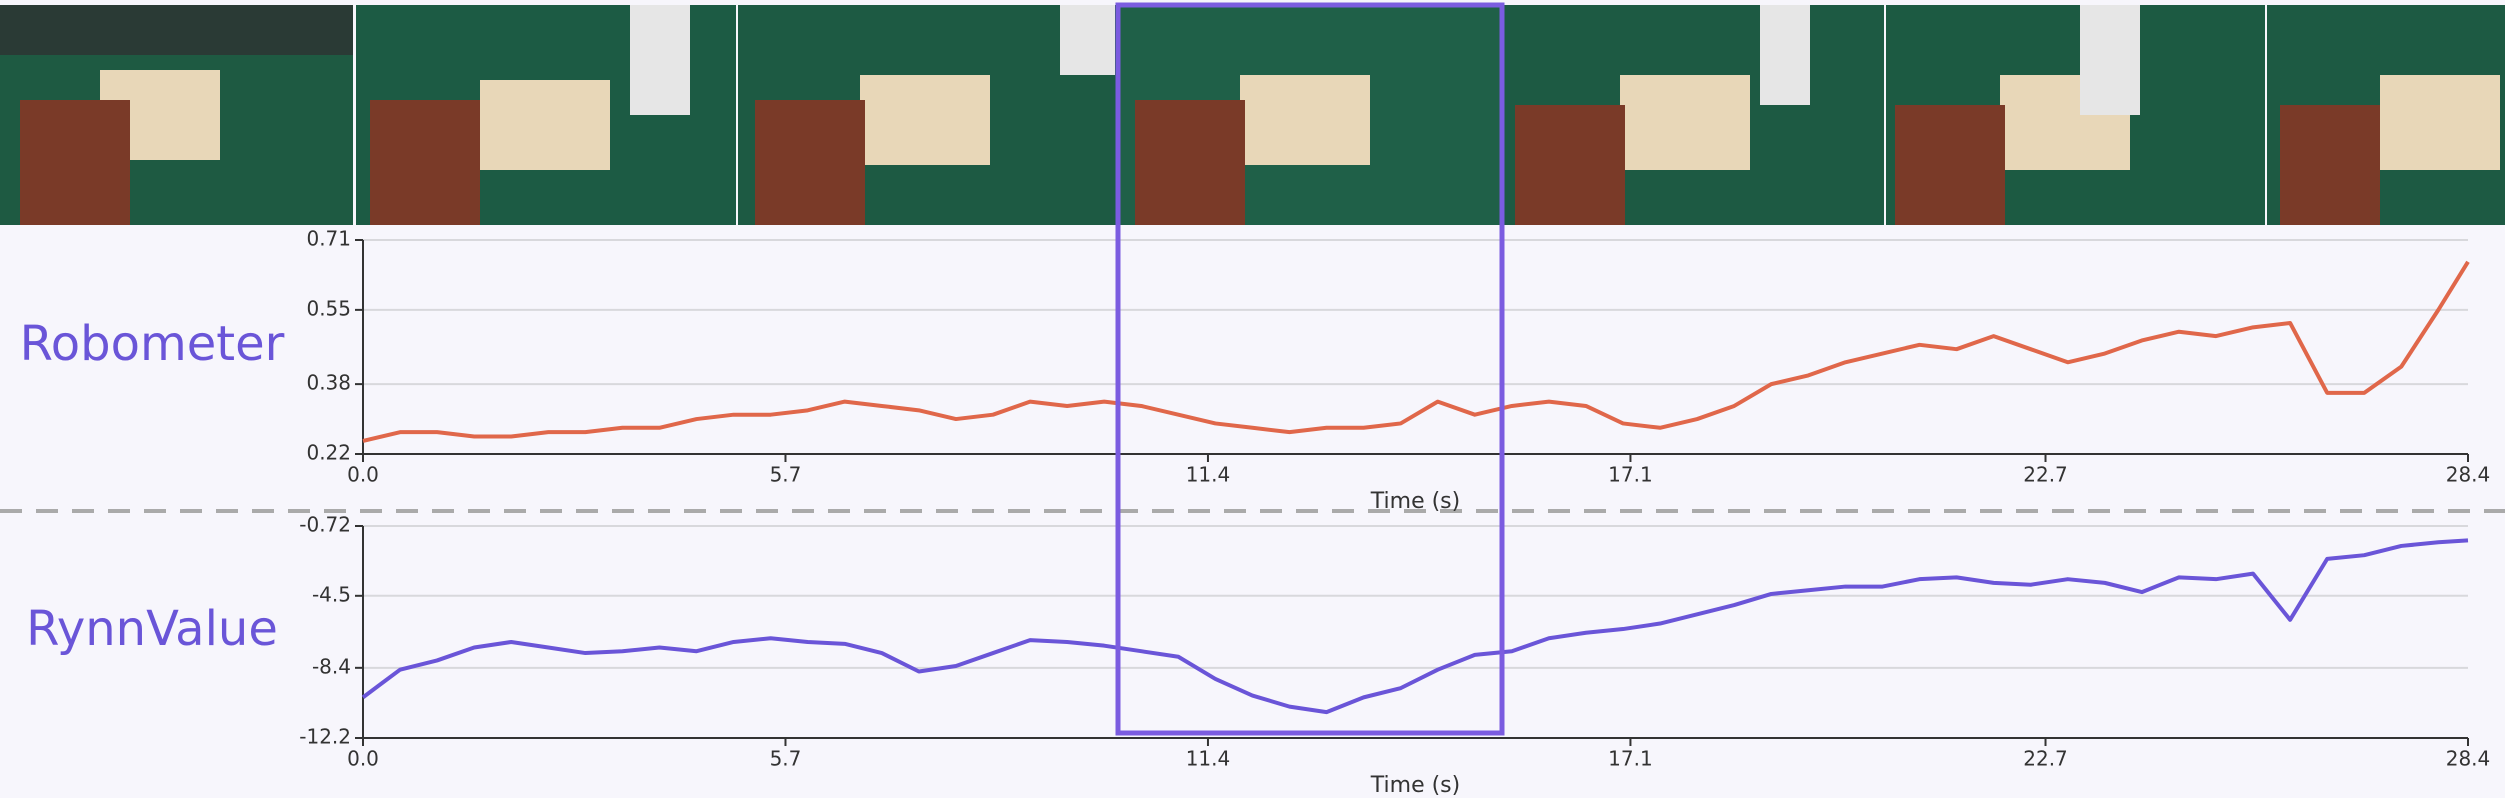  What do you see at coordinates (331, 666) in the screenshot?
I see `y-tick-label: -8.4` at bounding box center [331, 666].